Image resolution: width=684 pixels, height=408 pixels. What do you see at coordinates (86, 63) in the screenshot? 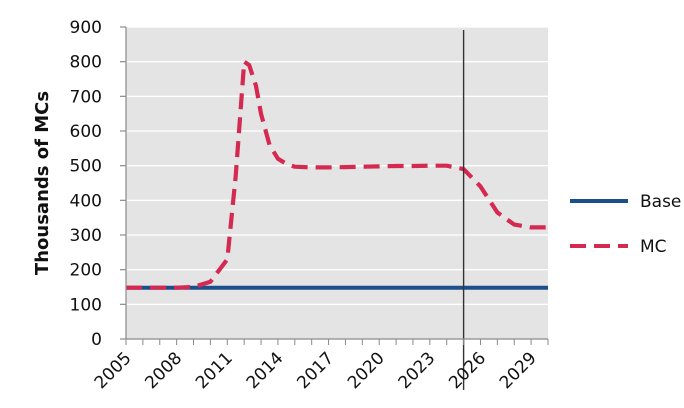
I see `y-tick-label-800: 800` at bounding box center [86, 63].